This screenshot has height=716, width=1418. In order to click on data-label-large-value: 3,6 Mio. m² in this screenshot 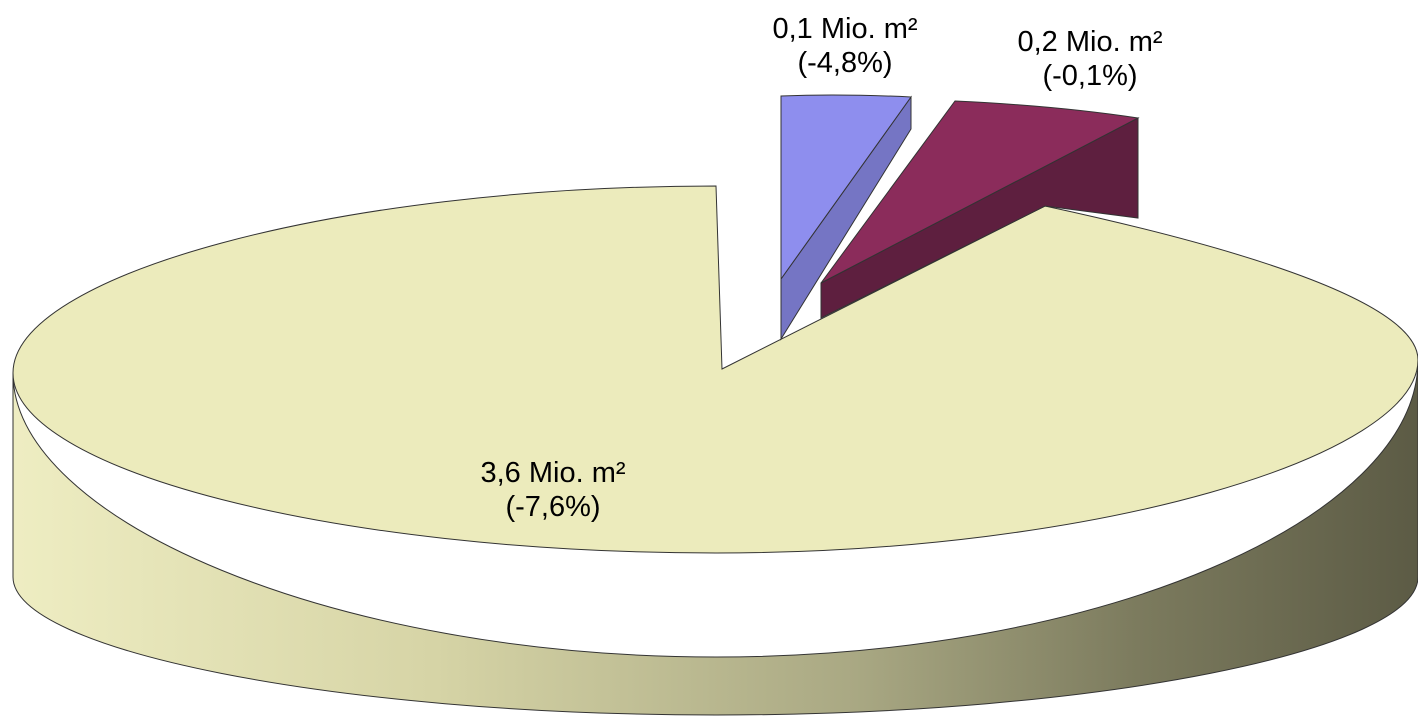, I will do `click(553, 473)`.